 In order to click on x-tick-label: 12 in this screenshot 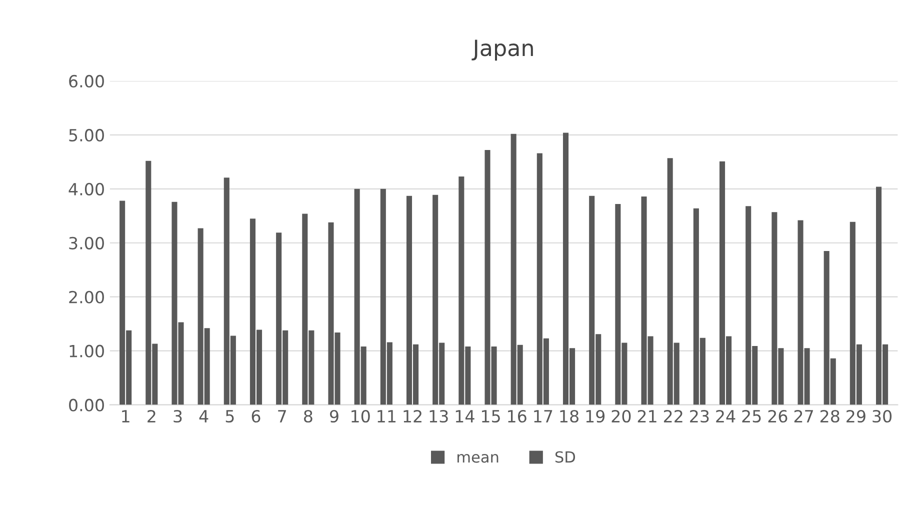, I will do `click(413, 416)`.